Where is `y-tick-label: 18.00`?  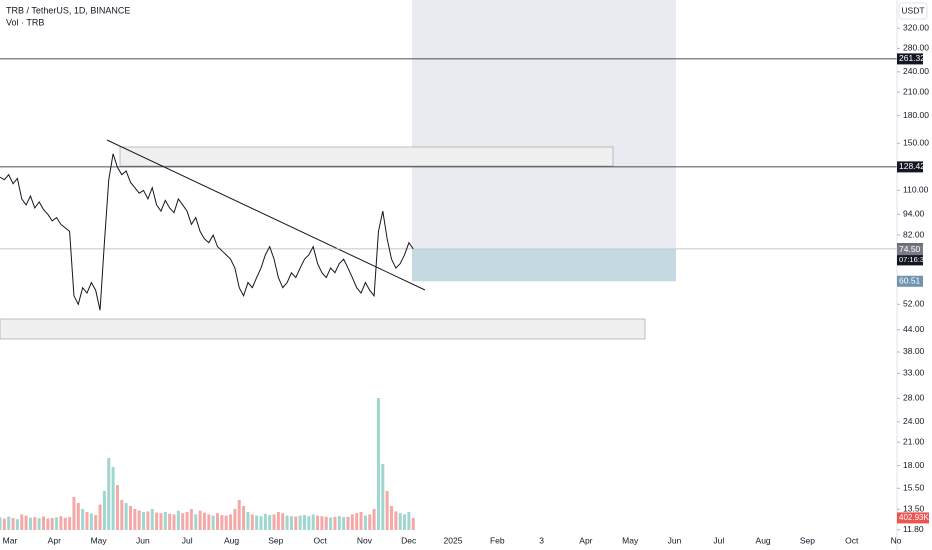
y-tick-label: 18.00 is located at coordinates (914, 465).